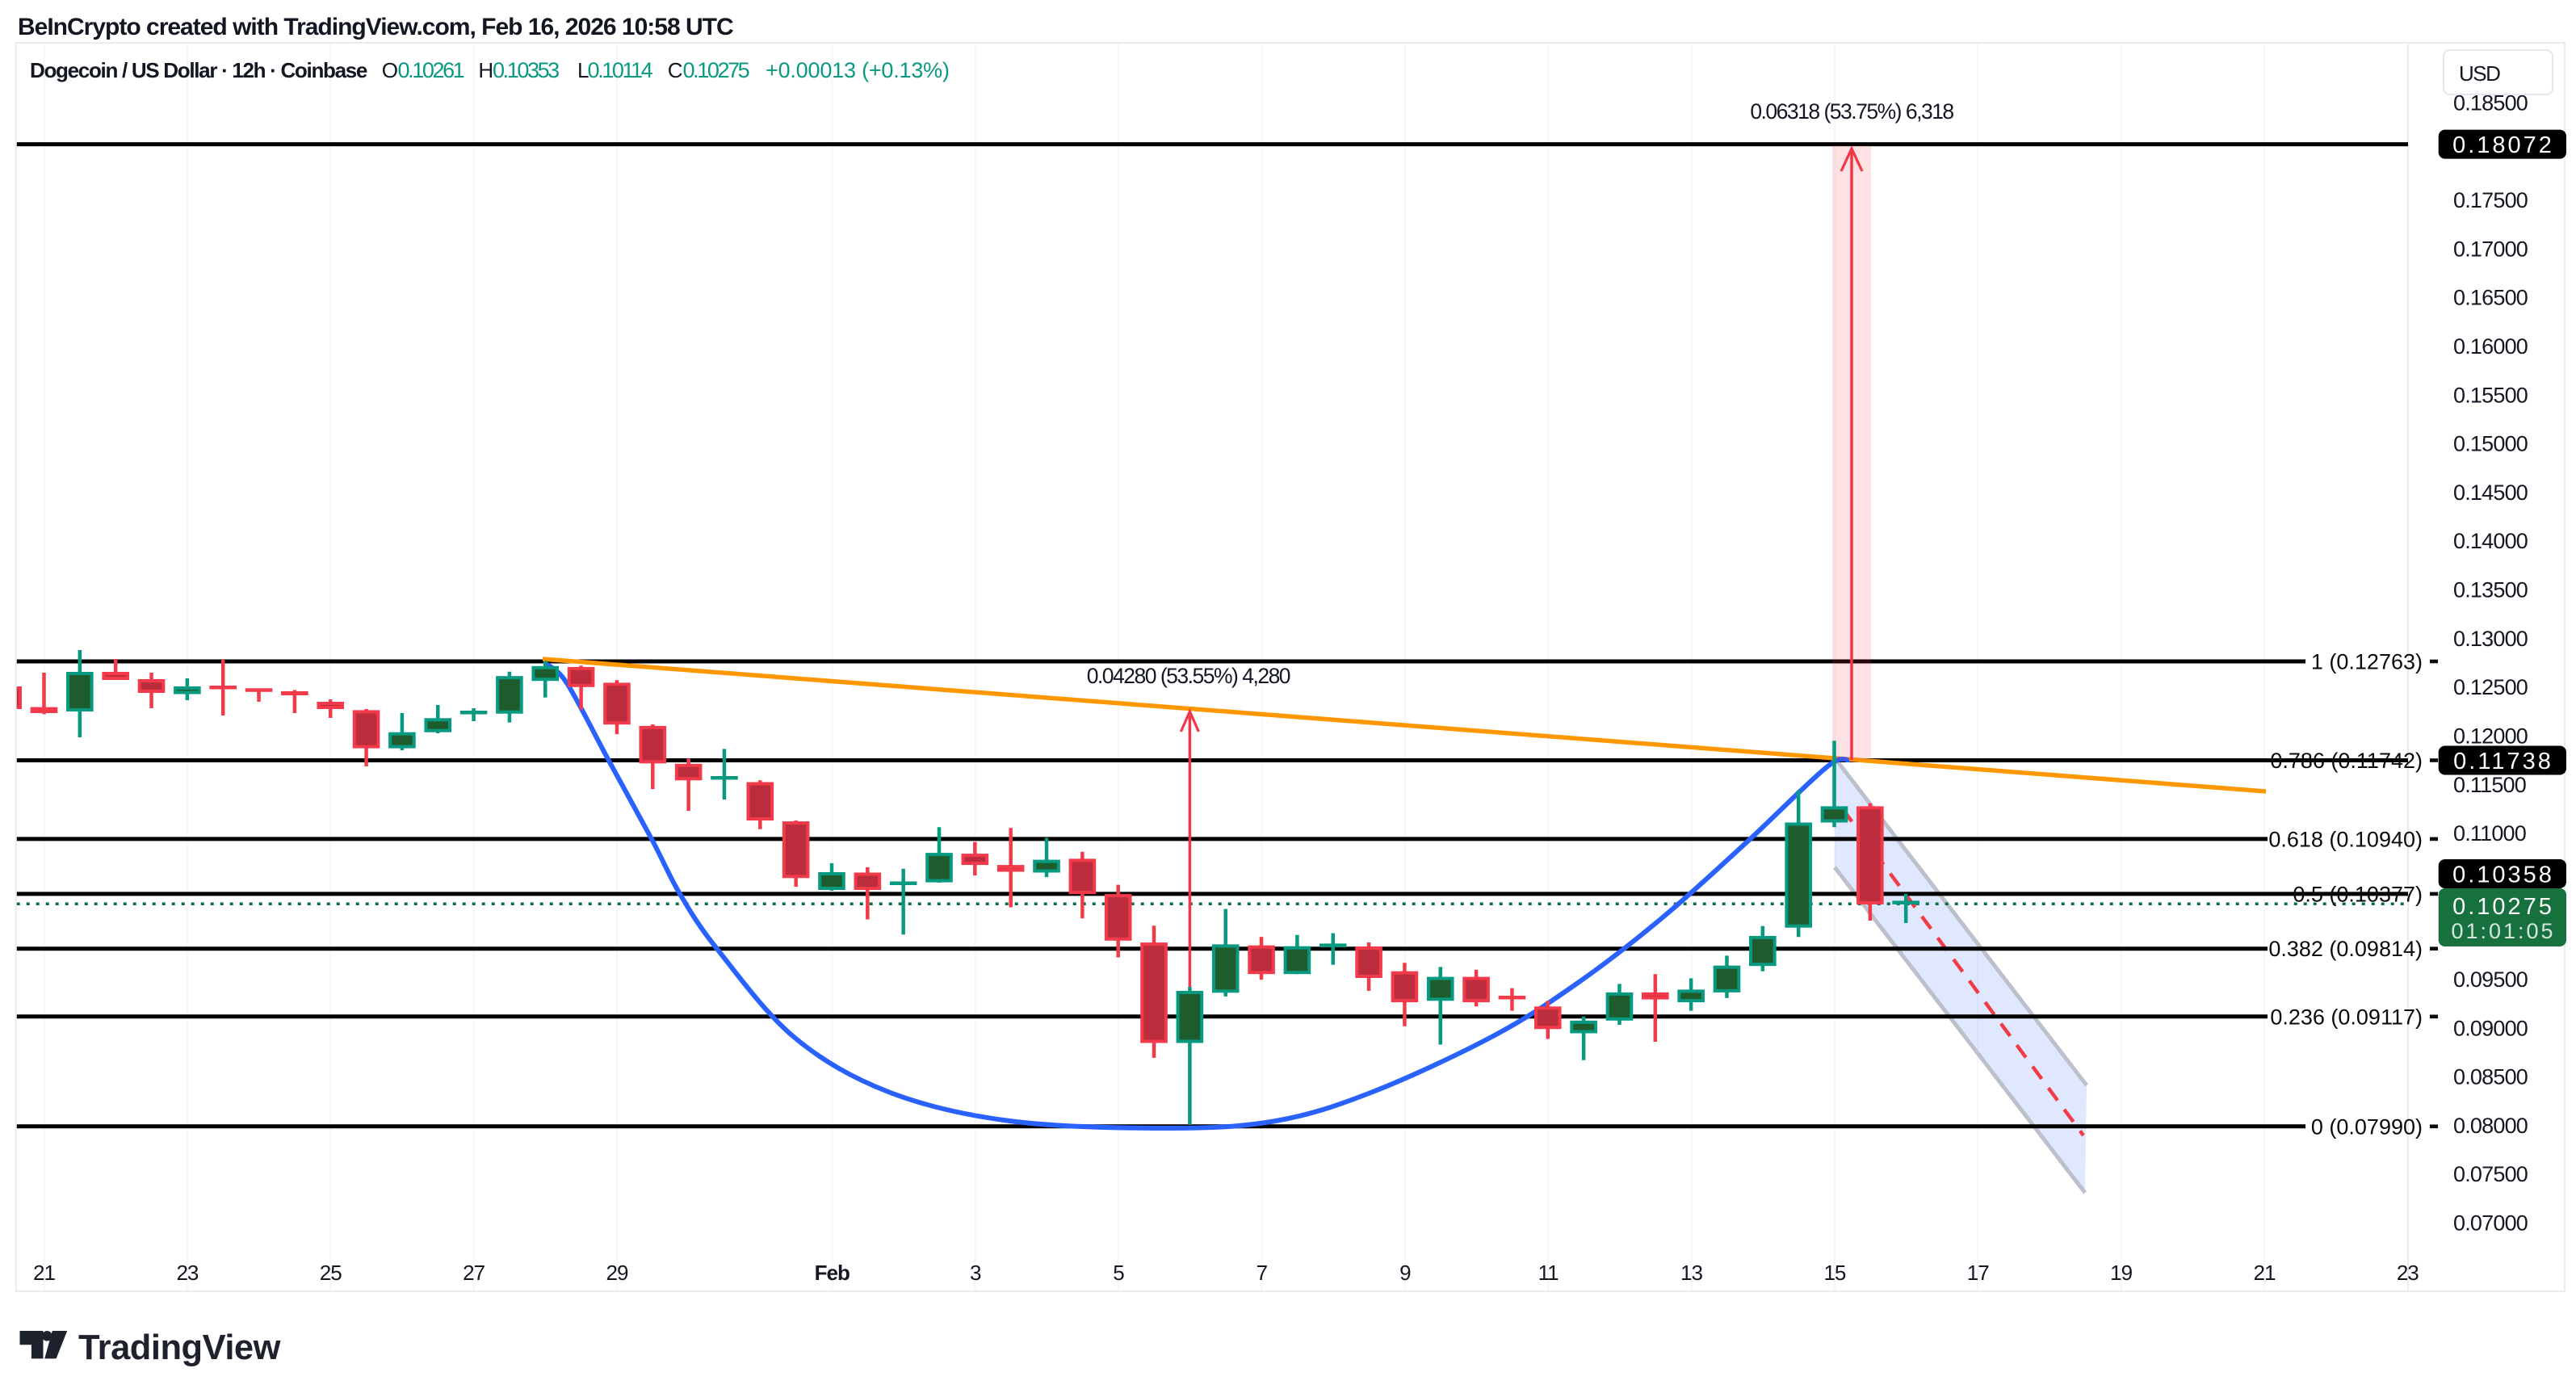  Describe the element at coordinates (179, 1347) in the screenshot. I see `svg-text: TradingView` at that location.